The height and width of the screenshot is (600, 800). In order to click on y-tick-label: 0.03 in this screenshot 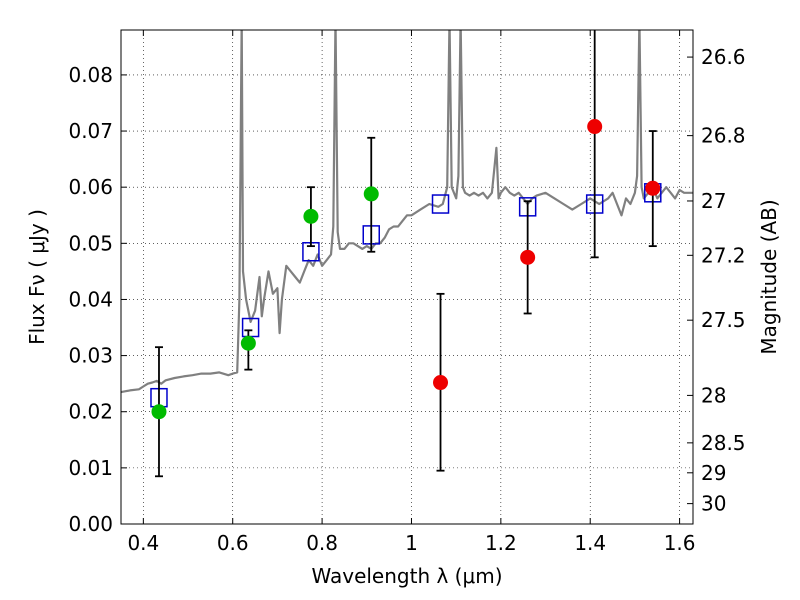, I will do `click(90, 356)`.